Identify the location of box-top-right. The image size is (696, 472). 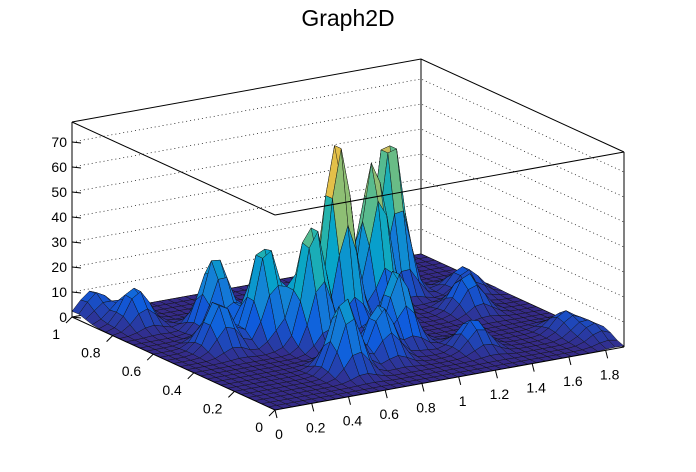
(449, 183).